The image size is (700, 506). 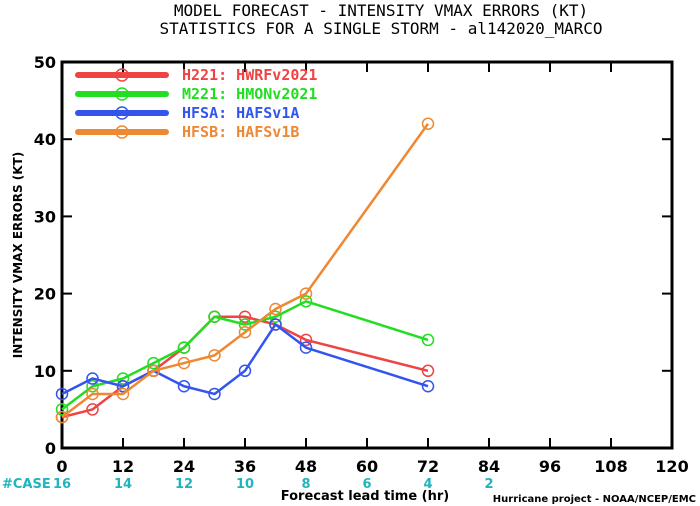 What do you see at coordinates (184, 466) in the screenshot?
I see `x-tick-label: 24` at bounding box center [184, 466].